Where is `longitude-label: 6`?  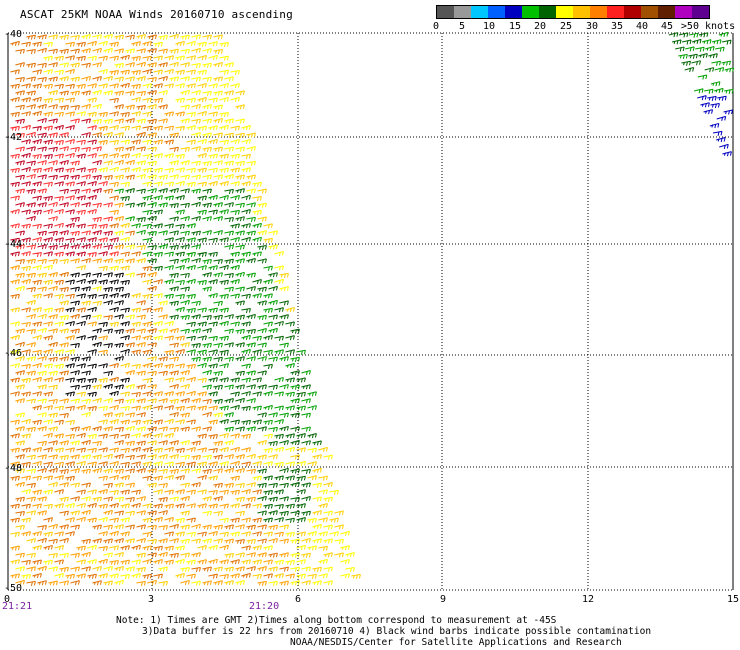
longitude-label: 6 is located at coordinates (298, 599).